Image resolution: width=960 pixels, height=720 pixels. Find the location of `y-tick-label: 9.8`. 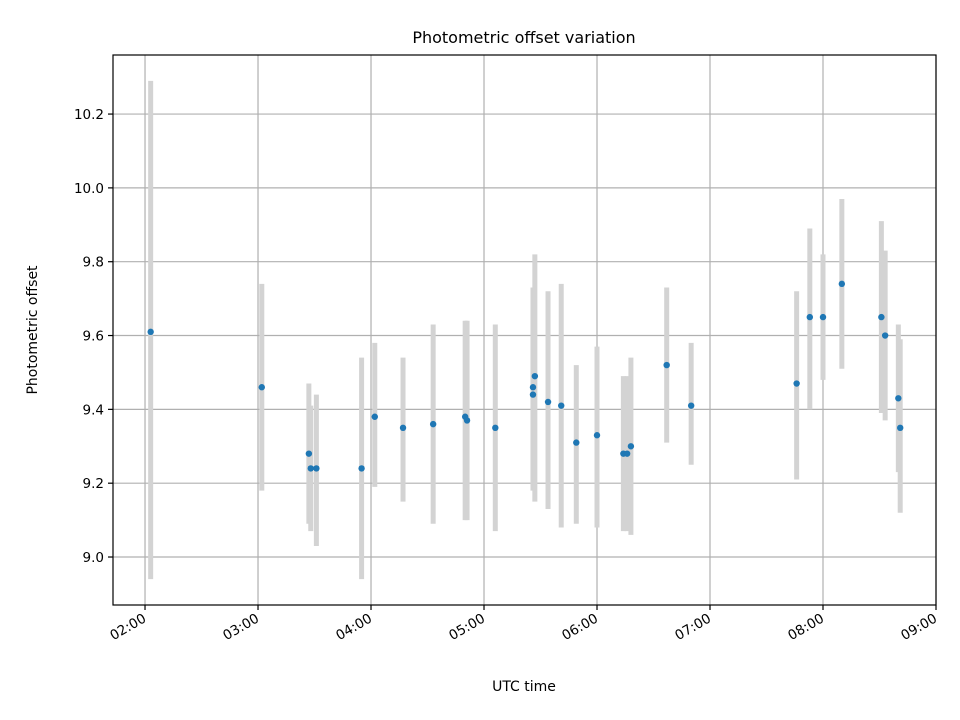

y-tick-label: 9.8 is located at coordinates (93, 263).